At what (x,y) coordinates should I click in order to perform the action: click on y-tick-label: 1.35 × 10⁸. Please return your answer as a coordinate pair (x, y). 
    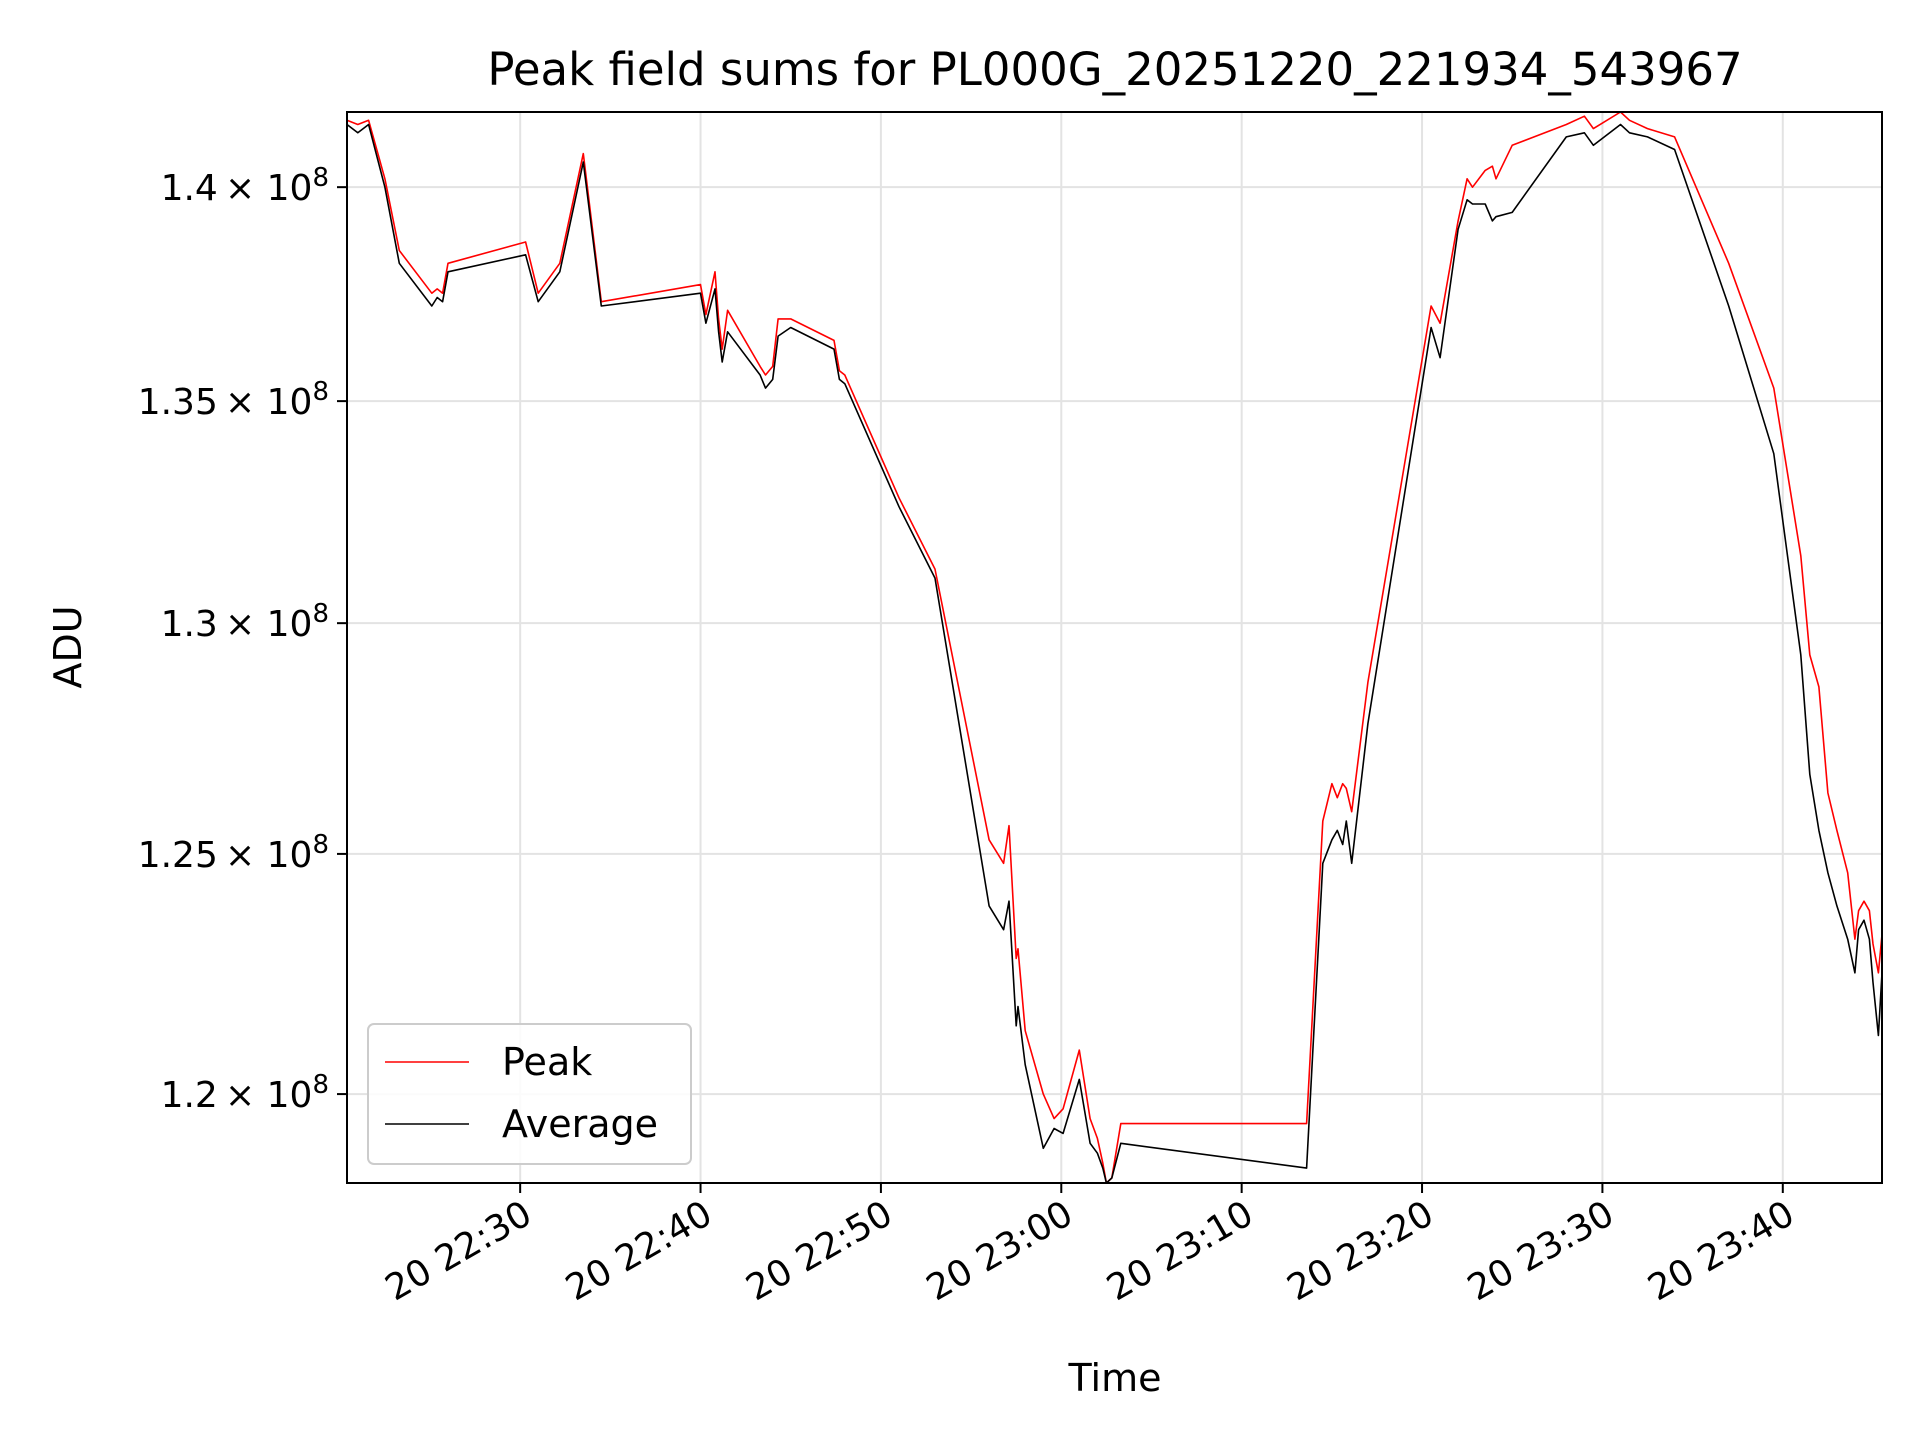
    Looking at the image, I should click on (233, 400).